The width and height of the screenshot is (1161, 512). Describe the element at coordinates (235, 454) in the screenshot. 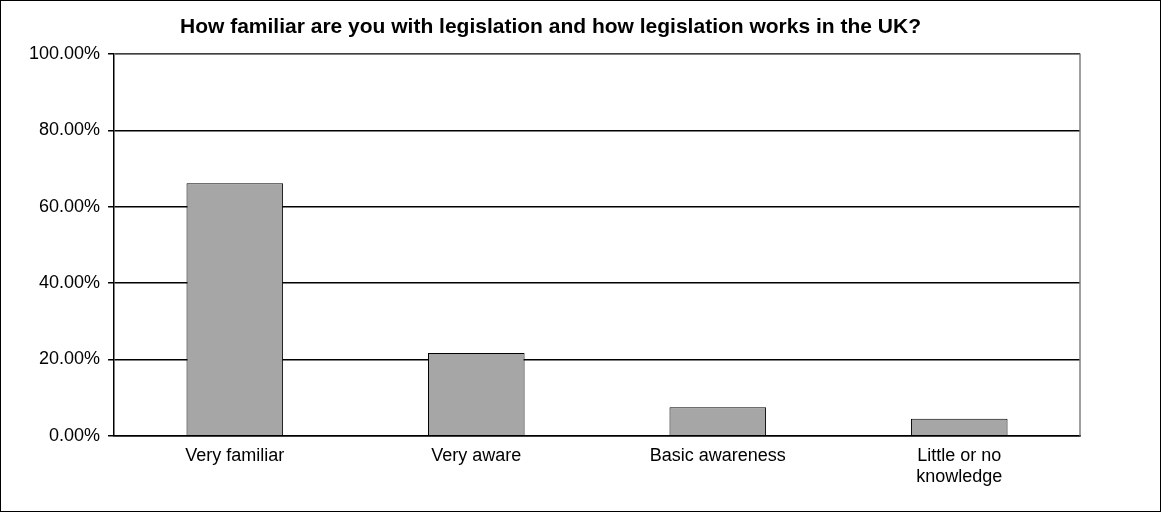

I see `x-tick-label: Very familiar` at that location.